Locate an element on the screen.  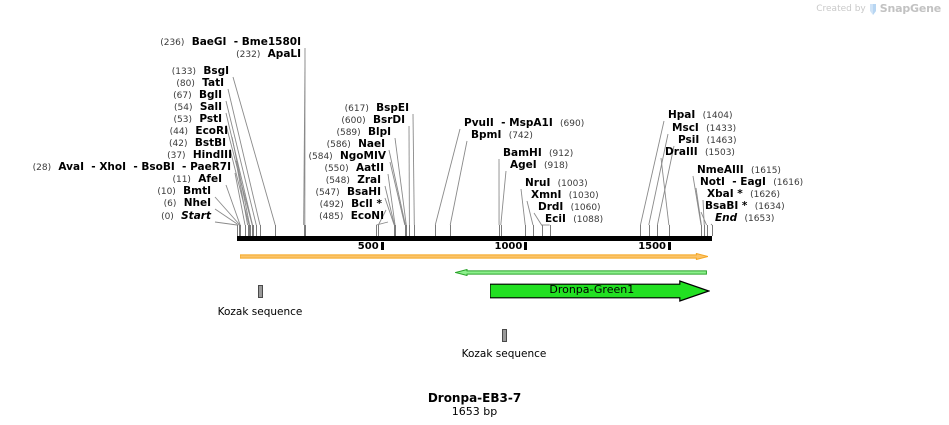
feature-dronpa-green1 is located at coordinates (599, 291).